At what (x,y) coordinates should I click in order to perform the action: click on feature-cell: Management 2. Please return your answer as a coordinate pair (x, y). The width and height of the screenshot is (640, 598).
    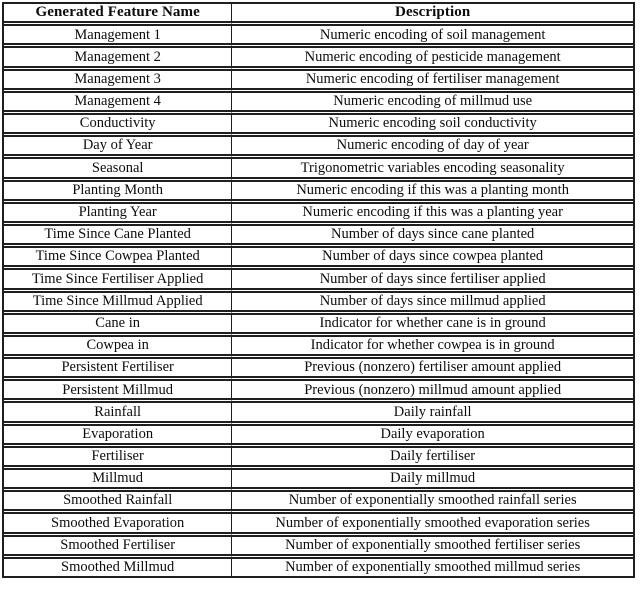
    Looking at the image, I should click on (118, 59).